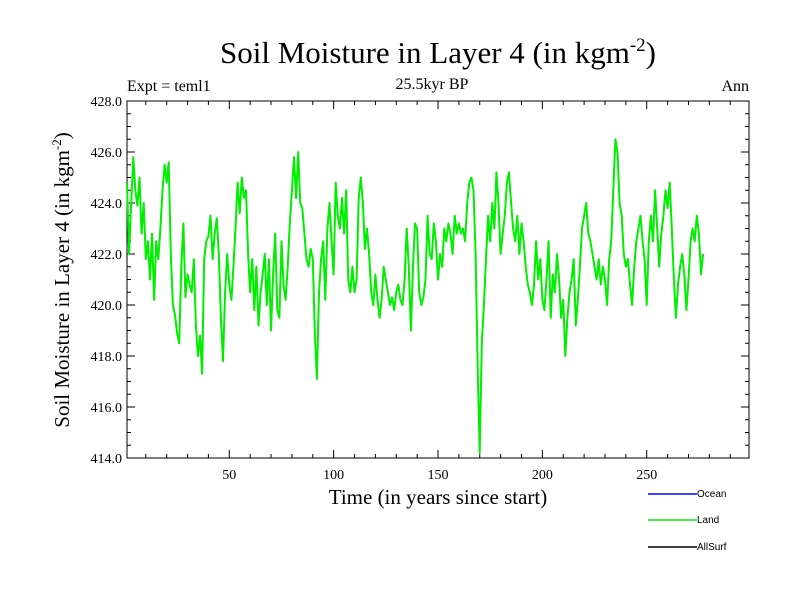 This screenshot has width=800, height=600. What do you see at coordinates (687, 521) in the screenshot?
I see `legend: Ocean Land AllSurf` at bounding box center [687, 521].